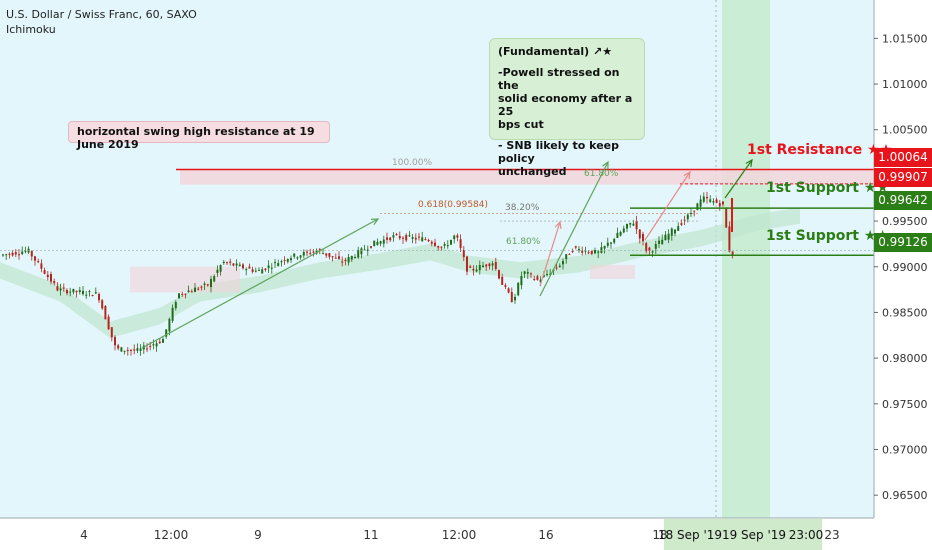  What do you see at coordinates (690, 535) in the screenshot?
I see `time-tick-label: 18 Sep '19` at bounding box center [690, 535].